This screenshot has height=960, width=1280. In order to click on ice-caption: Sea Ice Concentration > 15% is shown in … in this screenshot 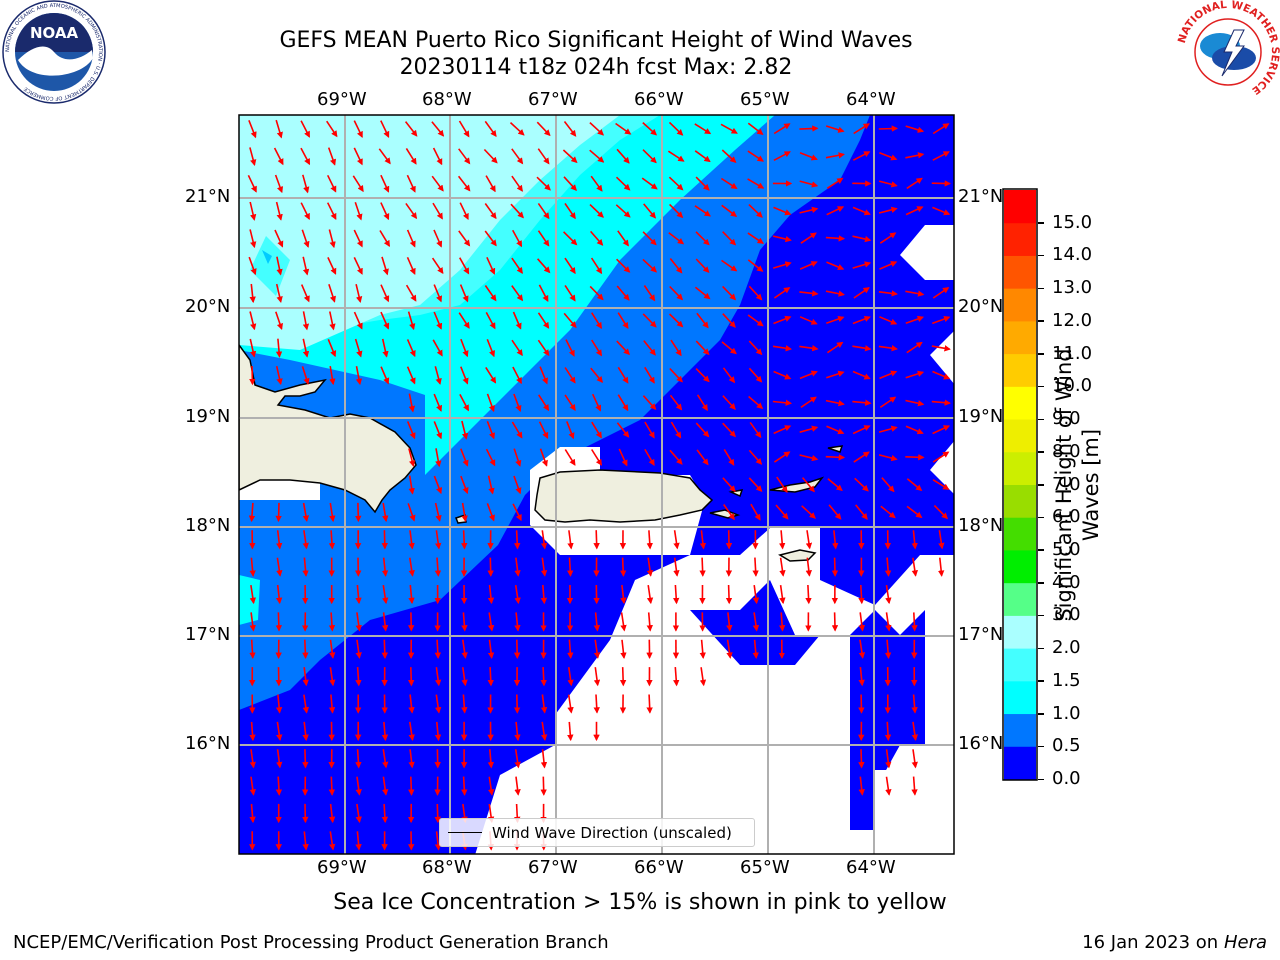, I will do `click(640, 902)`.